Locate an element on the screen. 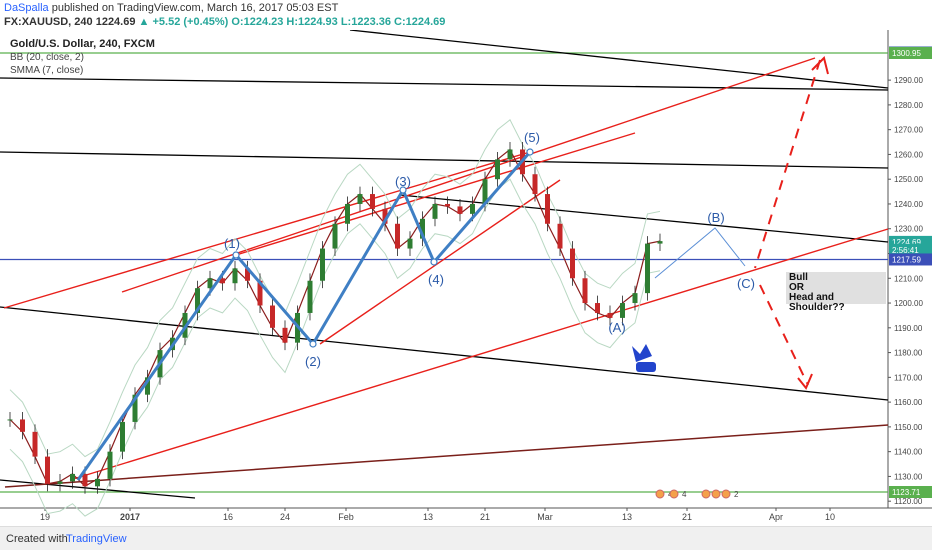 This screenshot has height=550, width=932. wave-label-wb: (B) is located at coordinates (715, 217).